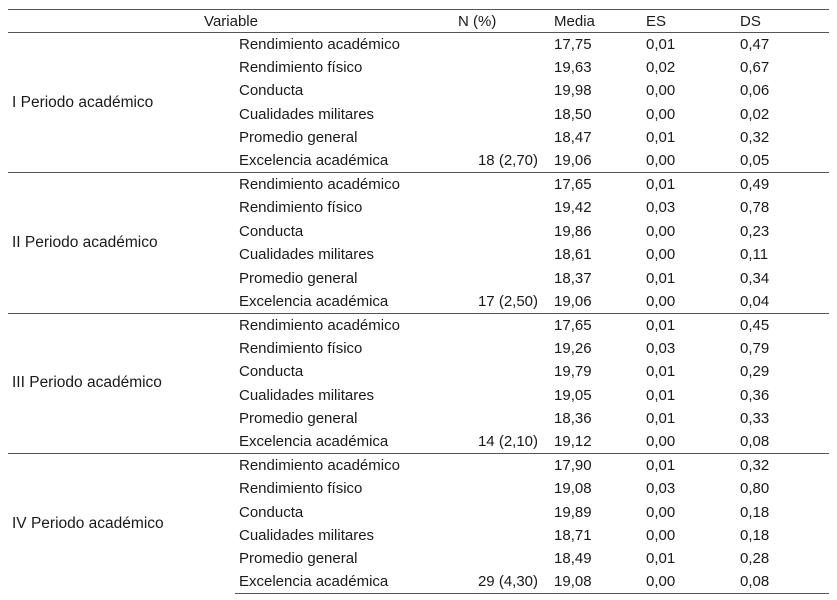 The width and height of the screenshot is (837, 600). What do you see at coordinates (418, 114) in the screenshot?
I see `table-row: Cualidades militares 18,50 0,00 0,02` at bounding box center [418, 114].